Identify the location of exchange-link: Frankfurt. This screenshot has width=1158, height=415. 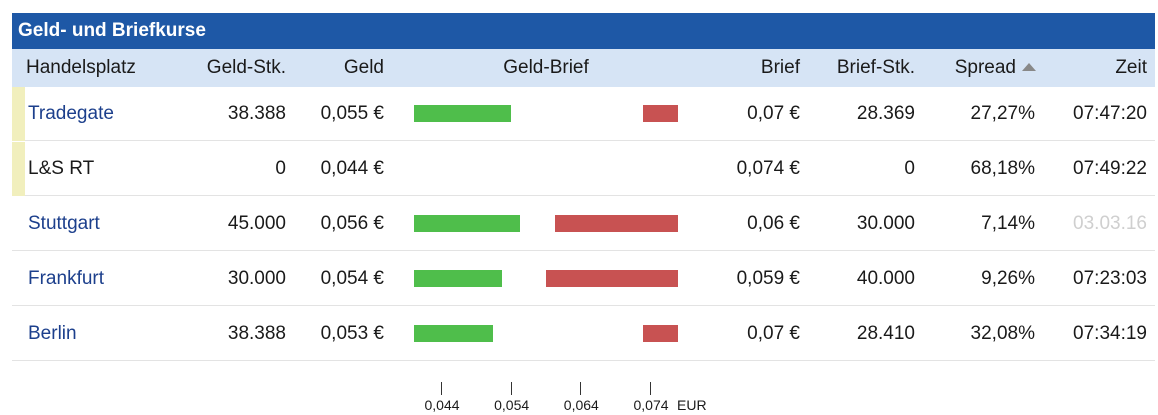
(66, 278).